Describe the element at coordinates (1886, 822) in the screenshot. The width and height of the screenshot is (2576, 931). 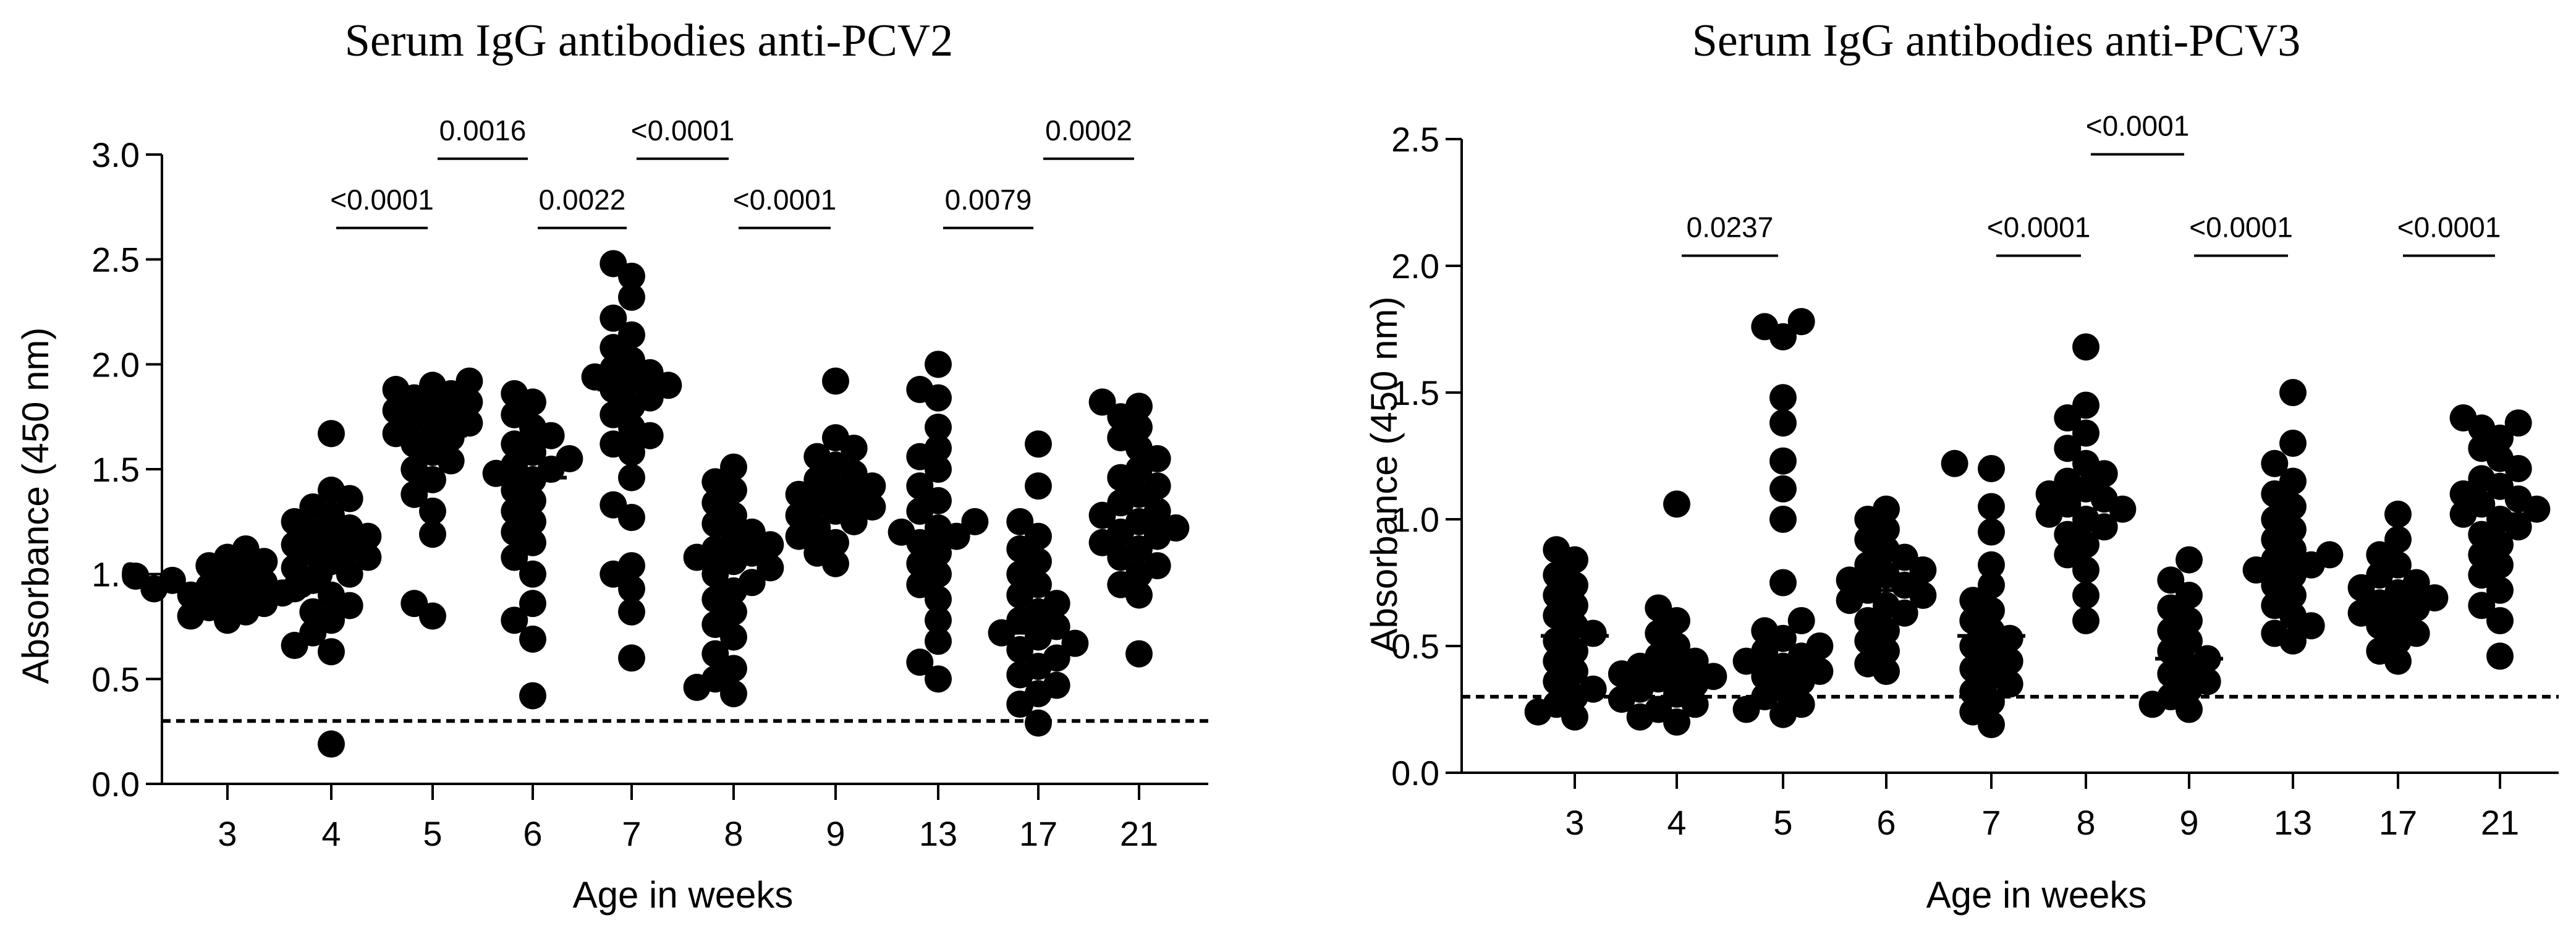
I see `x-tick-label: 6` at that location.